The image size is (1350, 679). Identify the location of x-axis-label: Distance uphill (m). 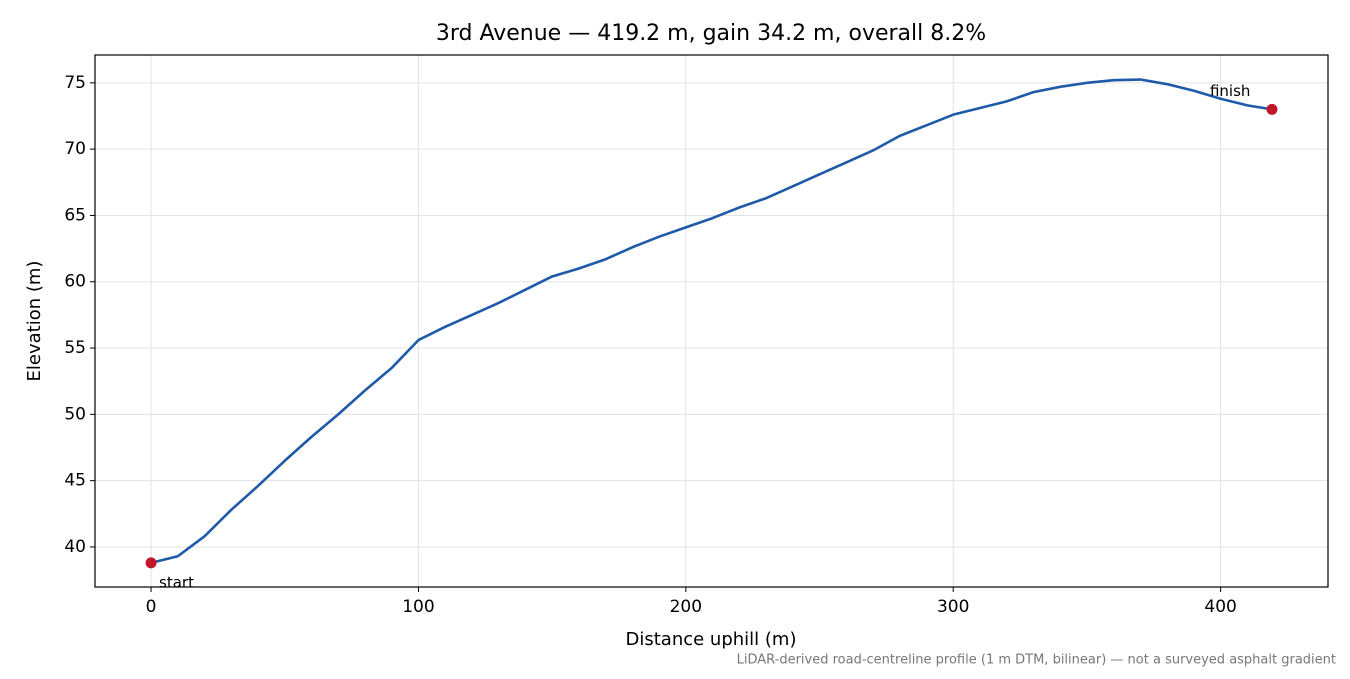
(711, 639).